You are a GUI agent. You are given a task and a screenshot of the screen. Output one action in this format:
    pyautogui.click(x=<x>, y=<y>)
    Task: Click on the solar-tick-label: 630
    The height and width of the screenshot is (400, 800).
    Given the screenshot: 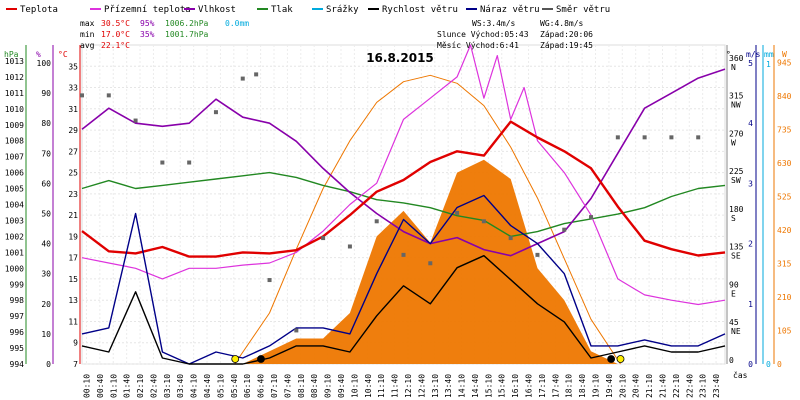 What is the action you would take?
    pyautogui.click(x=784, y=163)
    